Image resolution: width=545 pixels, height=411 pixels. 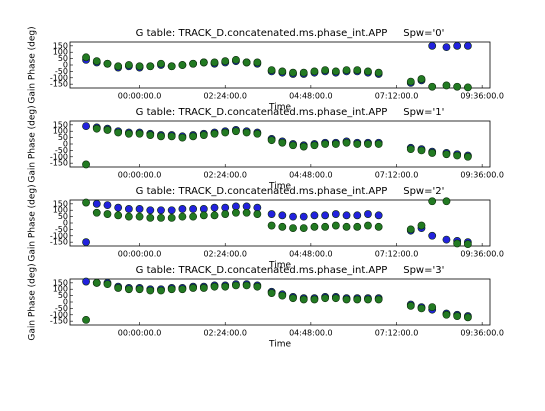 I want to click on y-tick-label: 150, so click(x=60, y=282).